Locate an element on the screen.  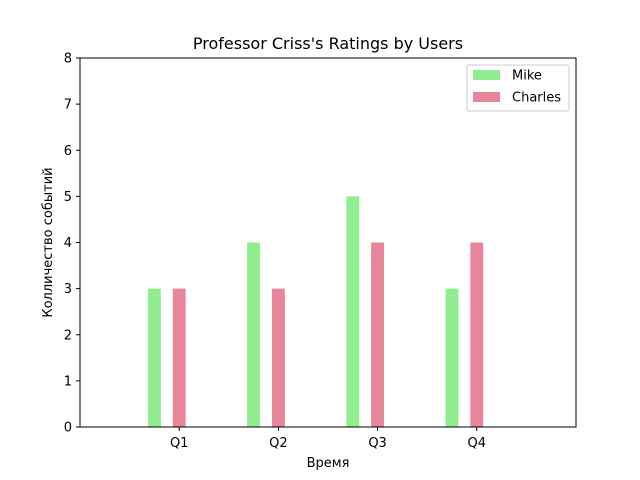
x-tick-label: Q2 is located at coordinates (278, 443).